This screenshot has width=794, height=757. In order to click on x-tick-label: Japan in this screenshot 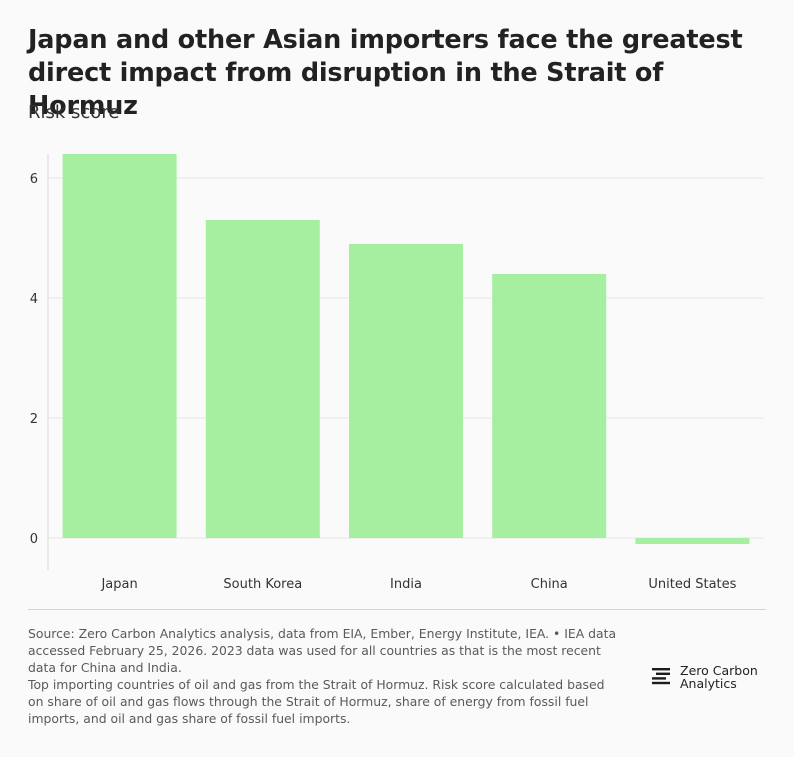, I will do `click(118, 584)`.